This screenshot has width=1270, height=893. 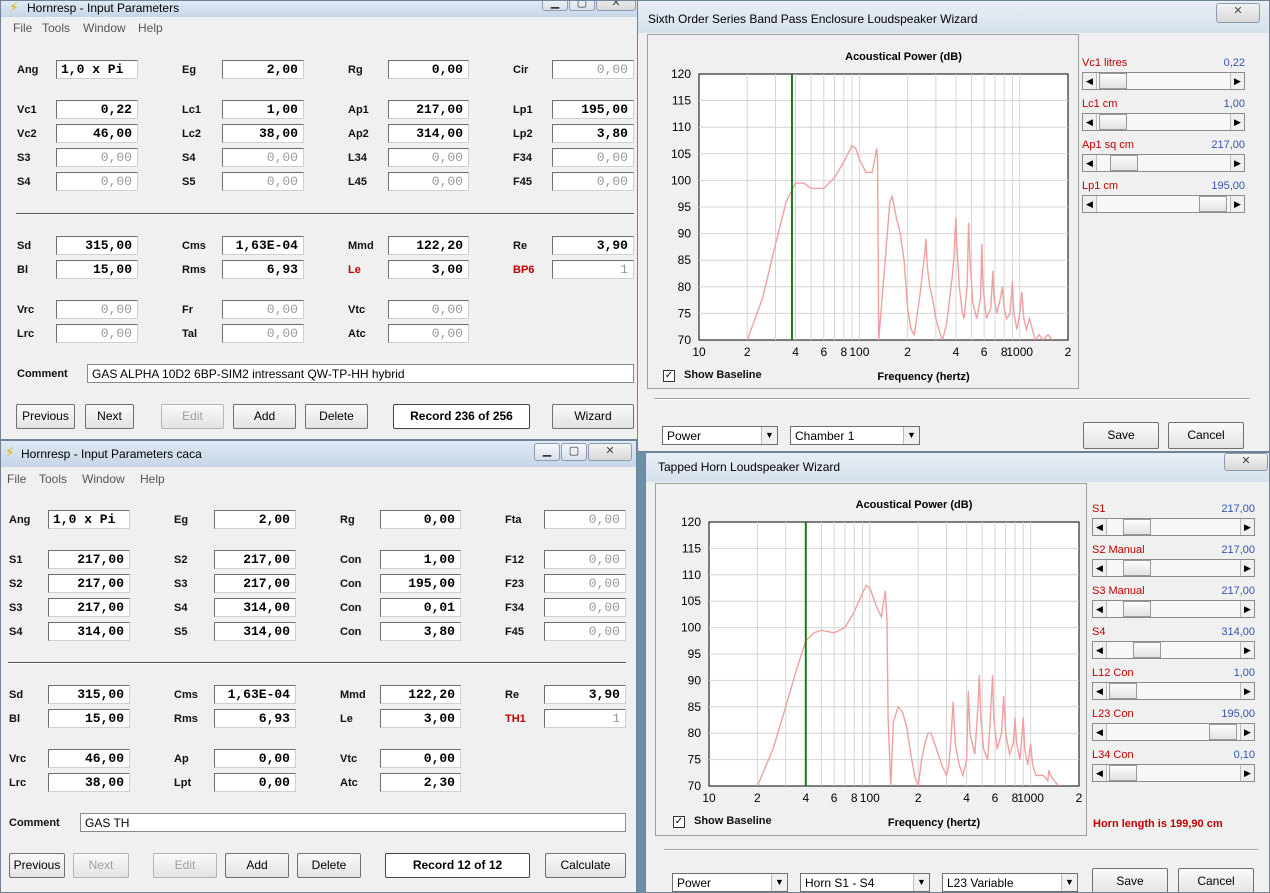 What do you see at coordinates (89, 631) in the screenshot?
I see `s4b-field: 314,00` at bounding box center [89, 631].